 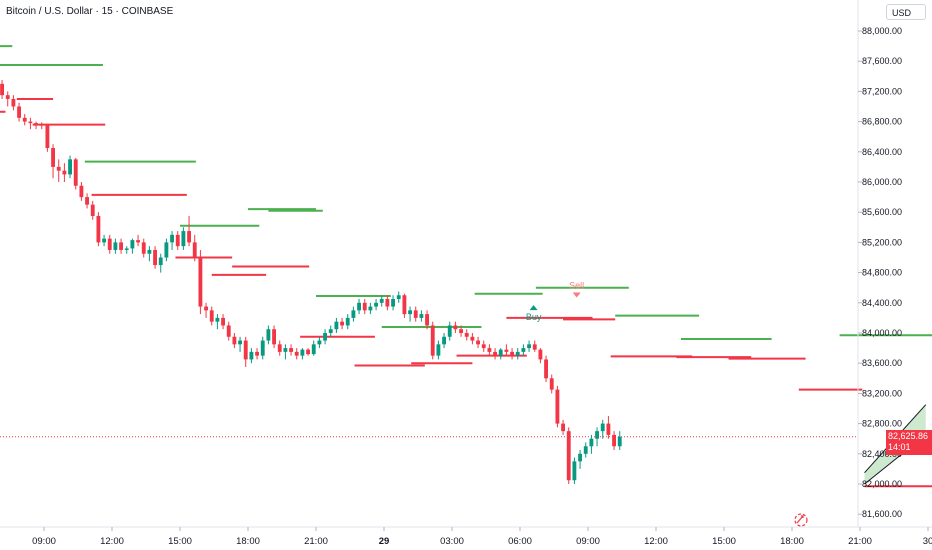 I want to click on y-tick-label: 81,600.00, so click(x=882, y=514).